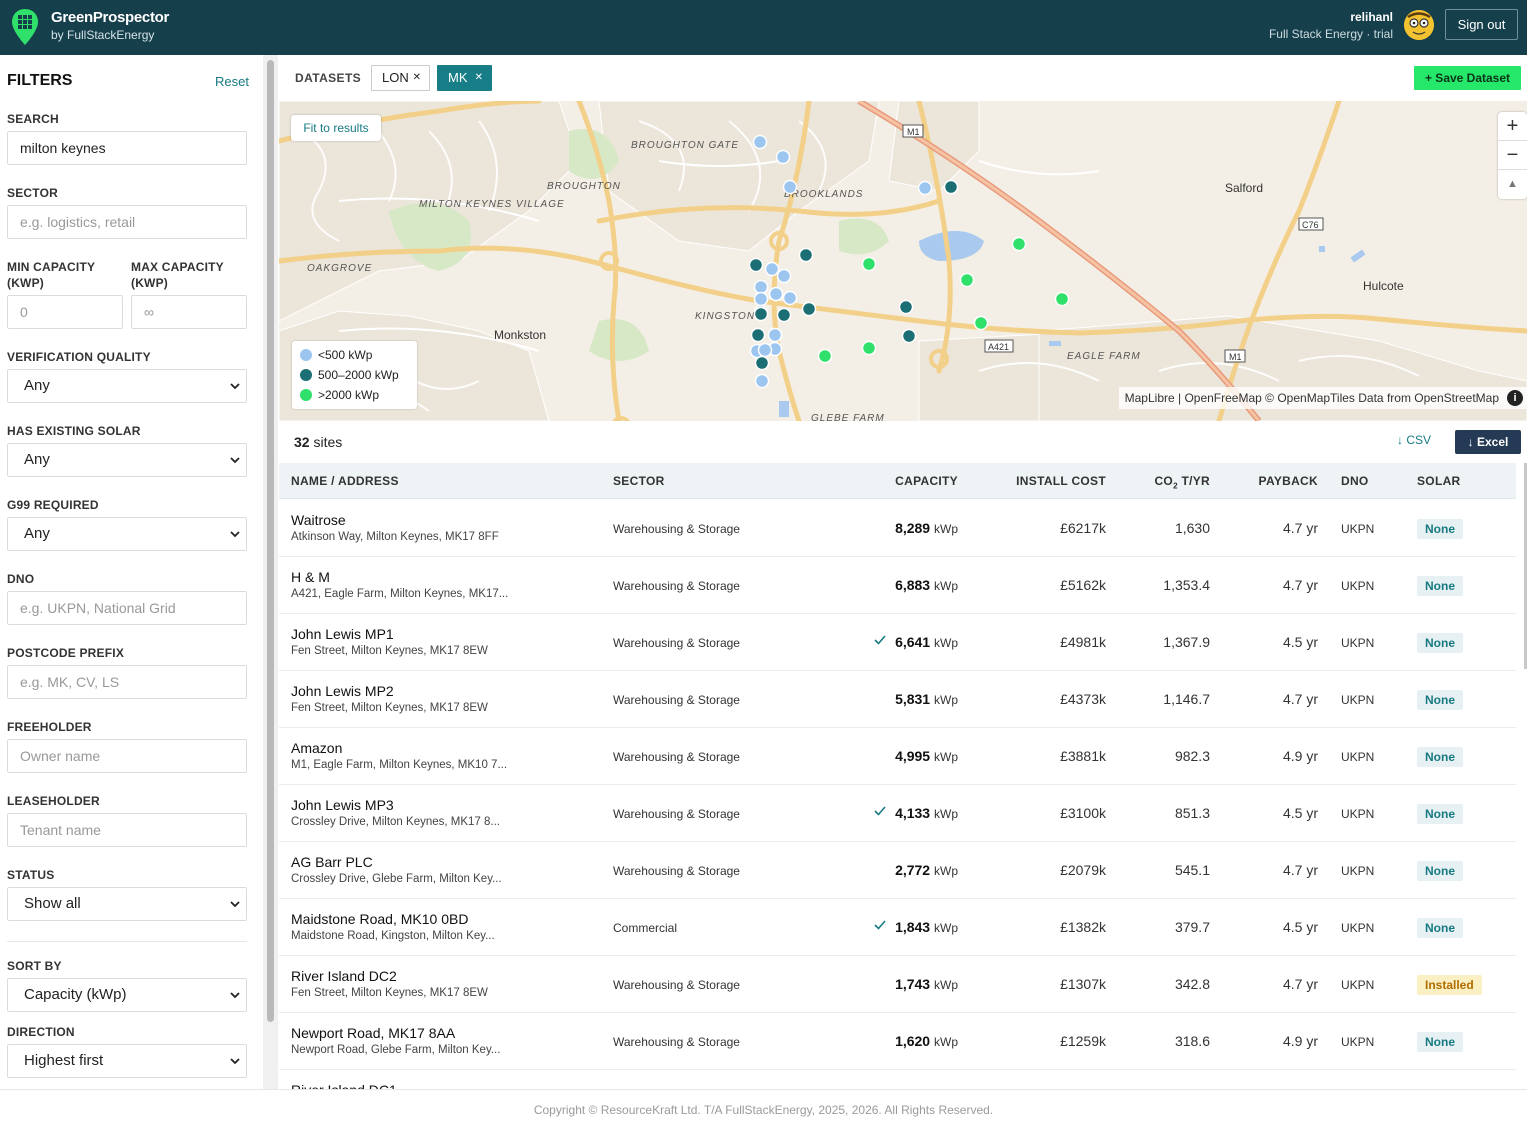  I want to click on compass-icon: ▲, so click(1512, 184).